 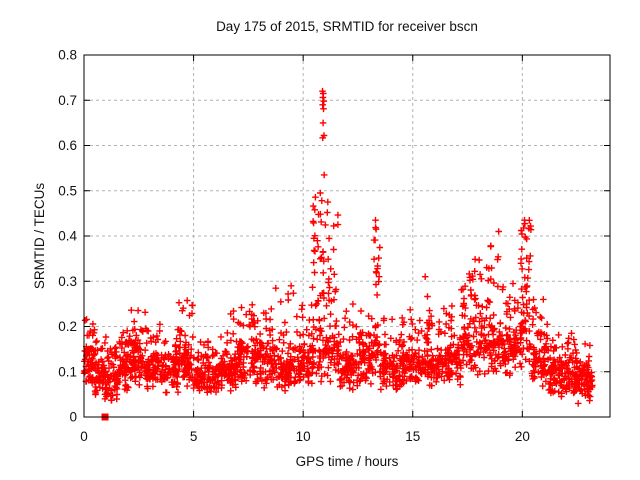 I want to click on y-tick-label: 0.6, so click(x=67, y=145).